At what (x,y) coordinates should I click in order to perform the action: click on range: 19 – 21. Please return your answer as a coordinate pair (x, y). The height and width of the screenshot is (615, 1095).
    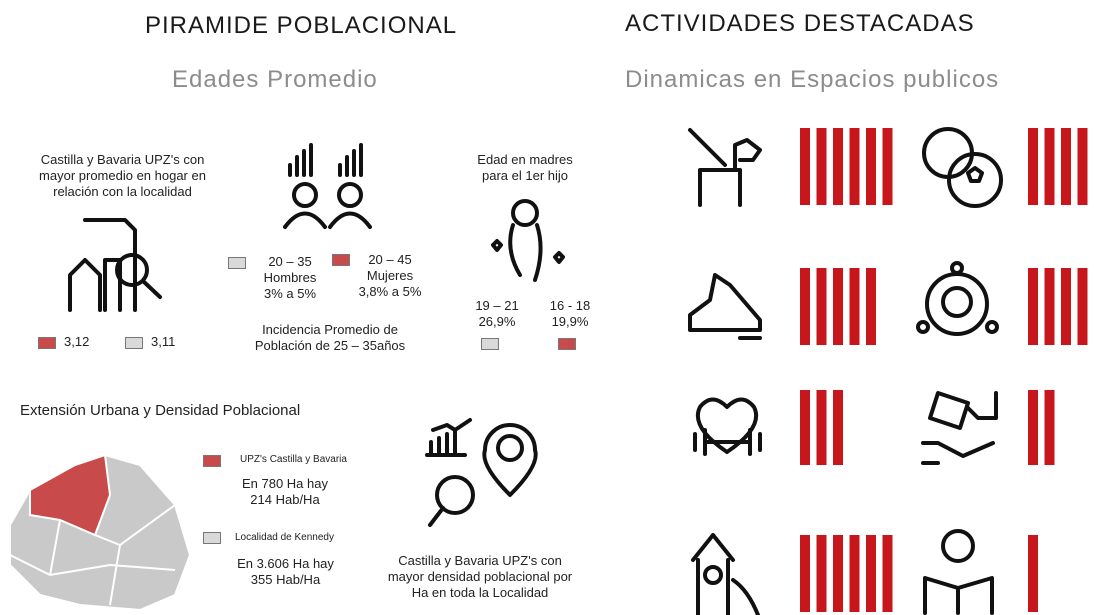
    Looking at the image, I should click on (497, 305).